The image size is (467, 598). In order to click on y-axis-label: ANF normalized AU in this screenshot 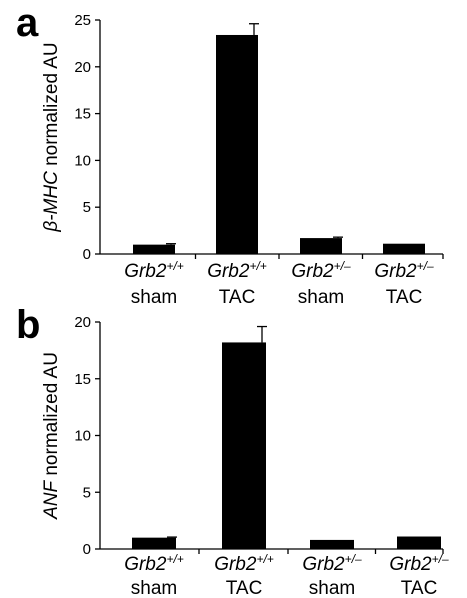, I will do `click(51, 436)`.